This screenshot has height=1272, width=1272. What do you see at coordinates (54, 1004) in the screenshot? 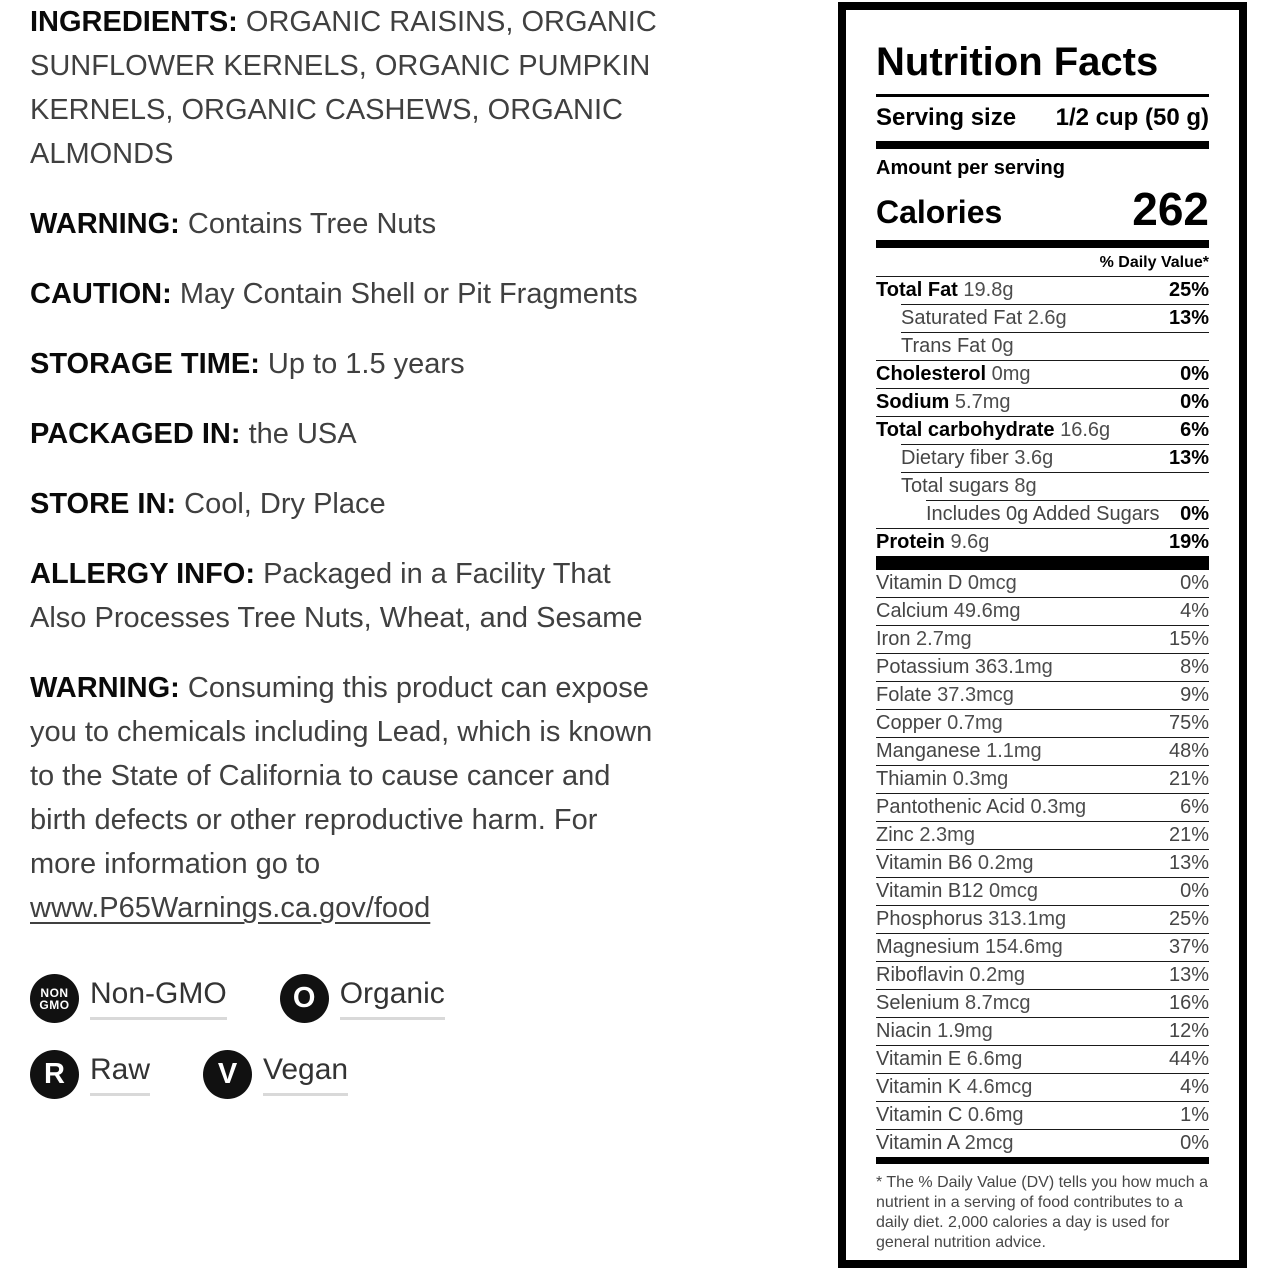
I see `badge-icon-text: GMO` at bounding box center [54, 1004].